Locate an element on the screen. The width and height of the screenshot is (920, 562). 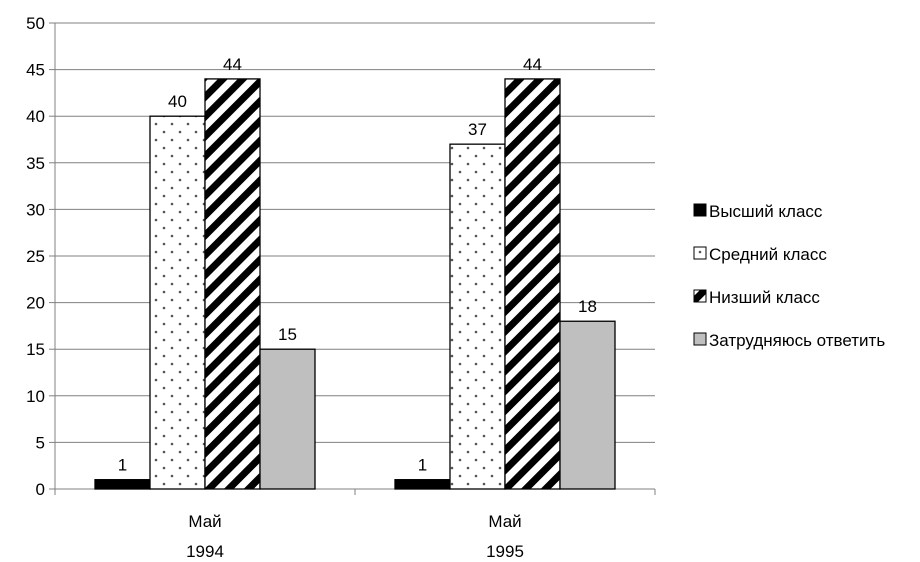
y-tick-label: 35 is located at coordinates (35, 163).